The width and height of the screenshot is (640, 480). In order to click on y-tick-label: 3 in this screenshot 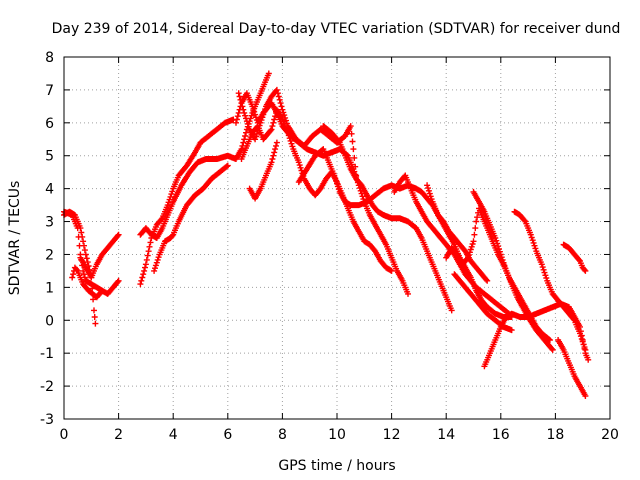, I will do `click(49, 223)`.